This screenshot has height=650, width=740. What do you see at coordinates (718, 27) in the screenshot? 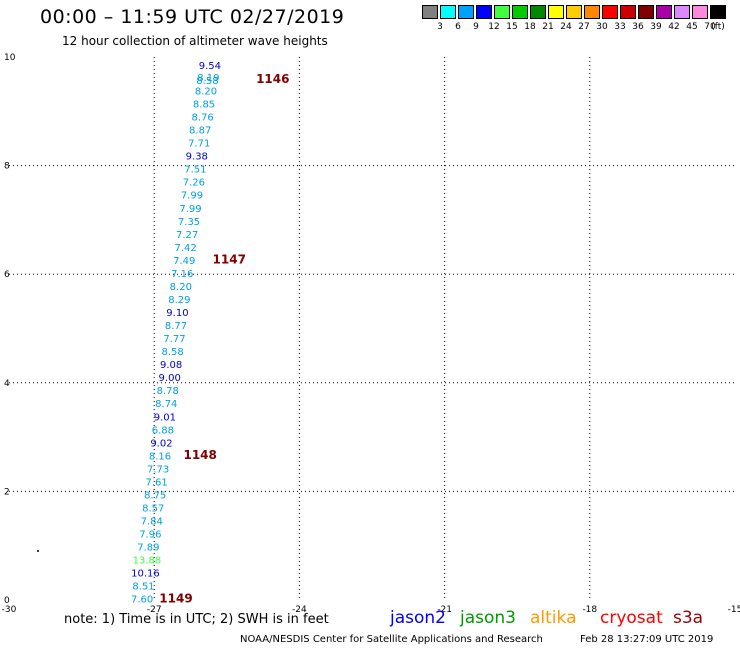
I see `legend-unit: (ft)` at bounding box center [718, 27].